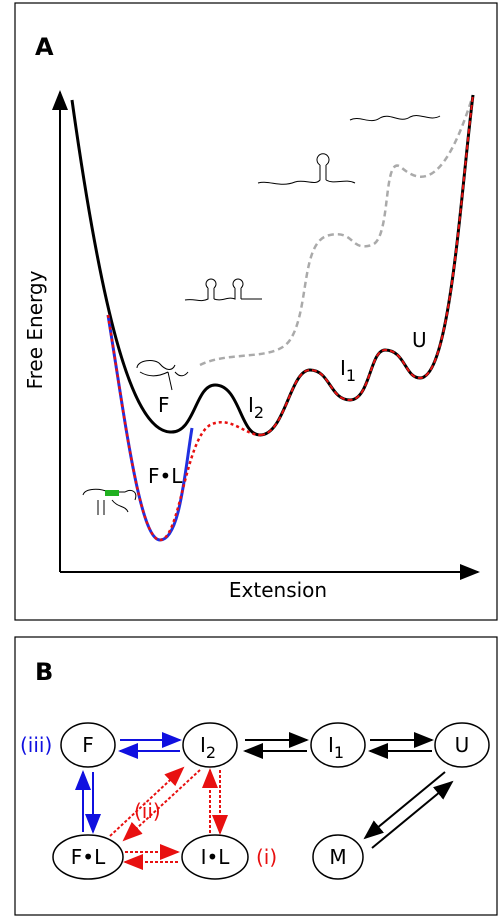 This screenshot has width=499, height=917. I want to click on node-label: I•L, so click(216, 857).